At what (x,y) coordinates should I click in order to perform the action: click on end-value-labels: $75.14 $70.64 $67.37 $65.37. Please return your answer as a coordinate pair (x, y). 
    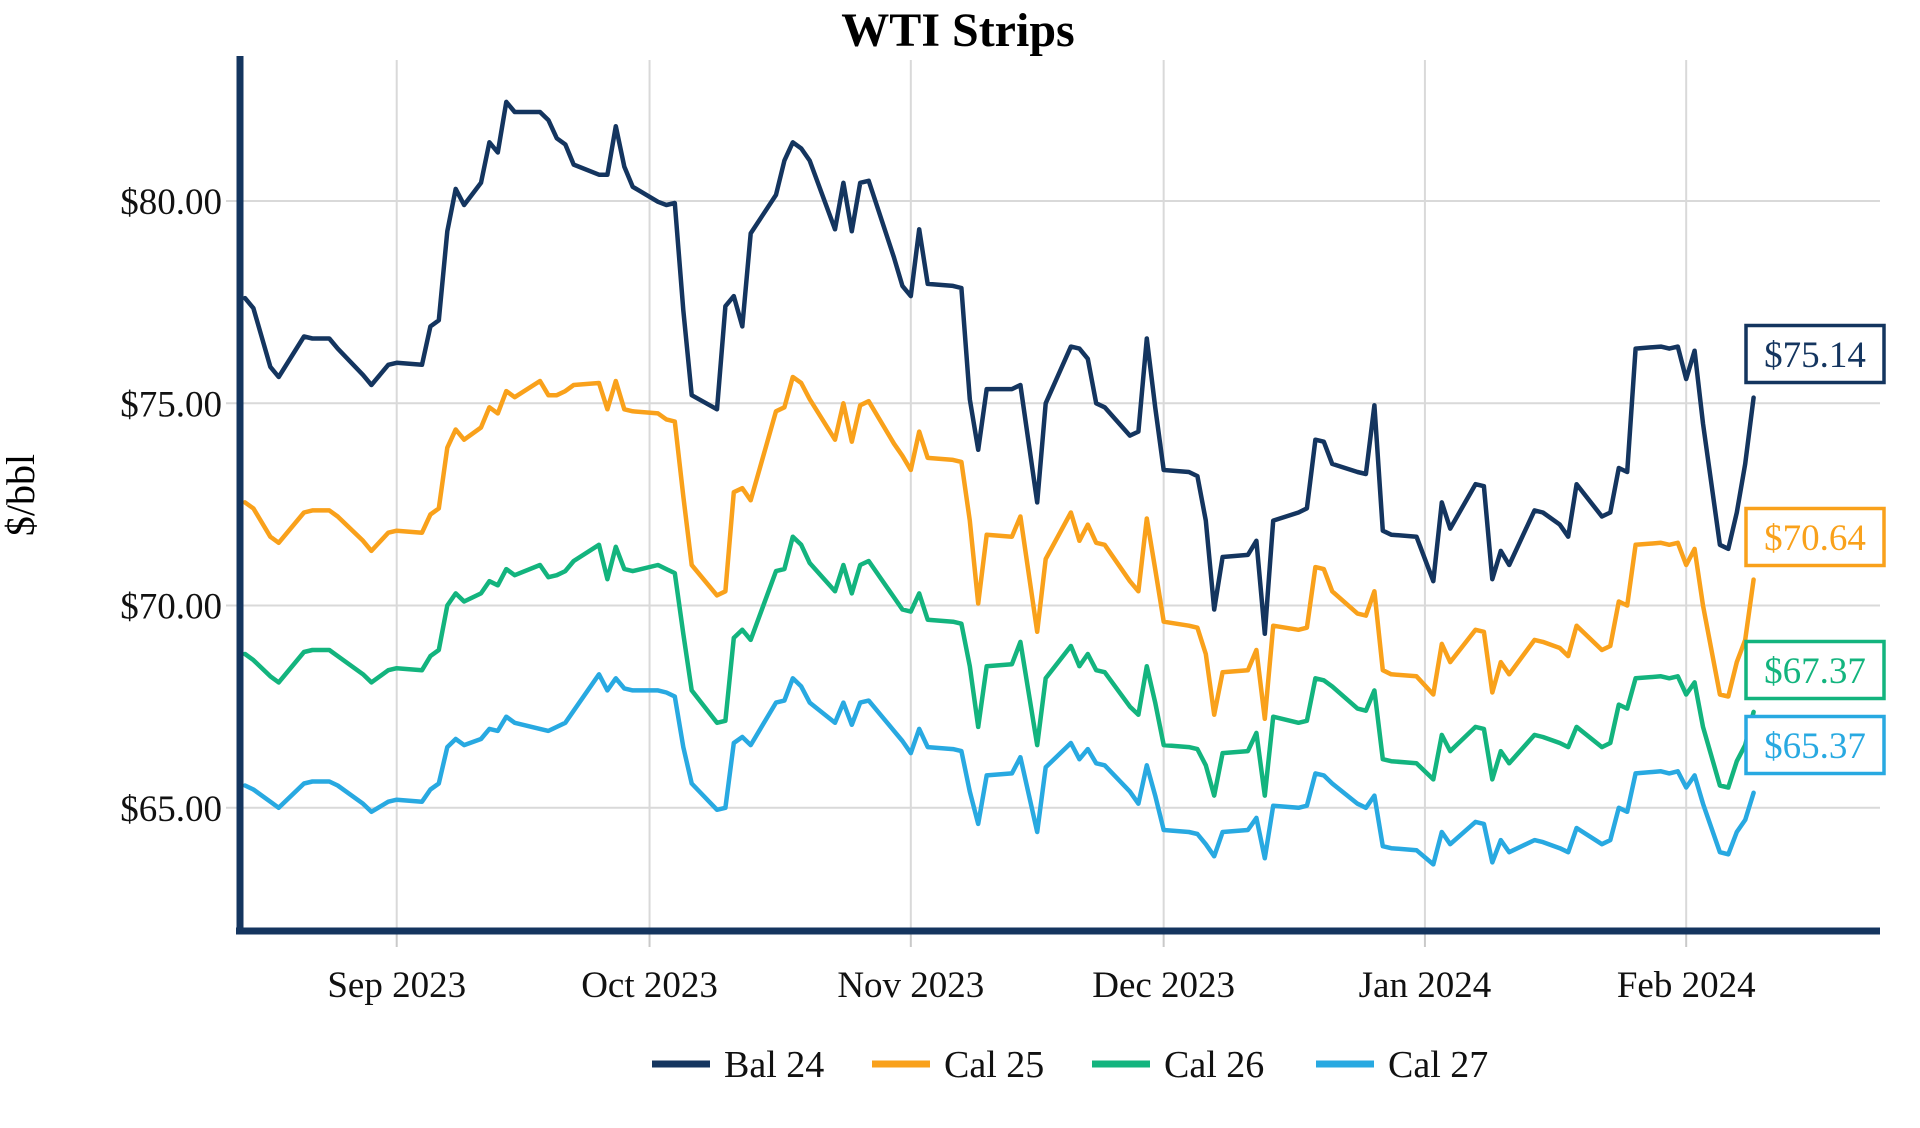
    Looking at the image, I should click on (1815, 549).